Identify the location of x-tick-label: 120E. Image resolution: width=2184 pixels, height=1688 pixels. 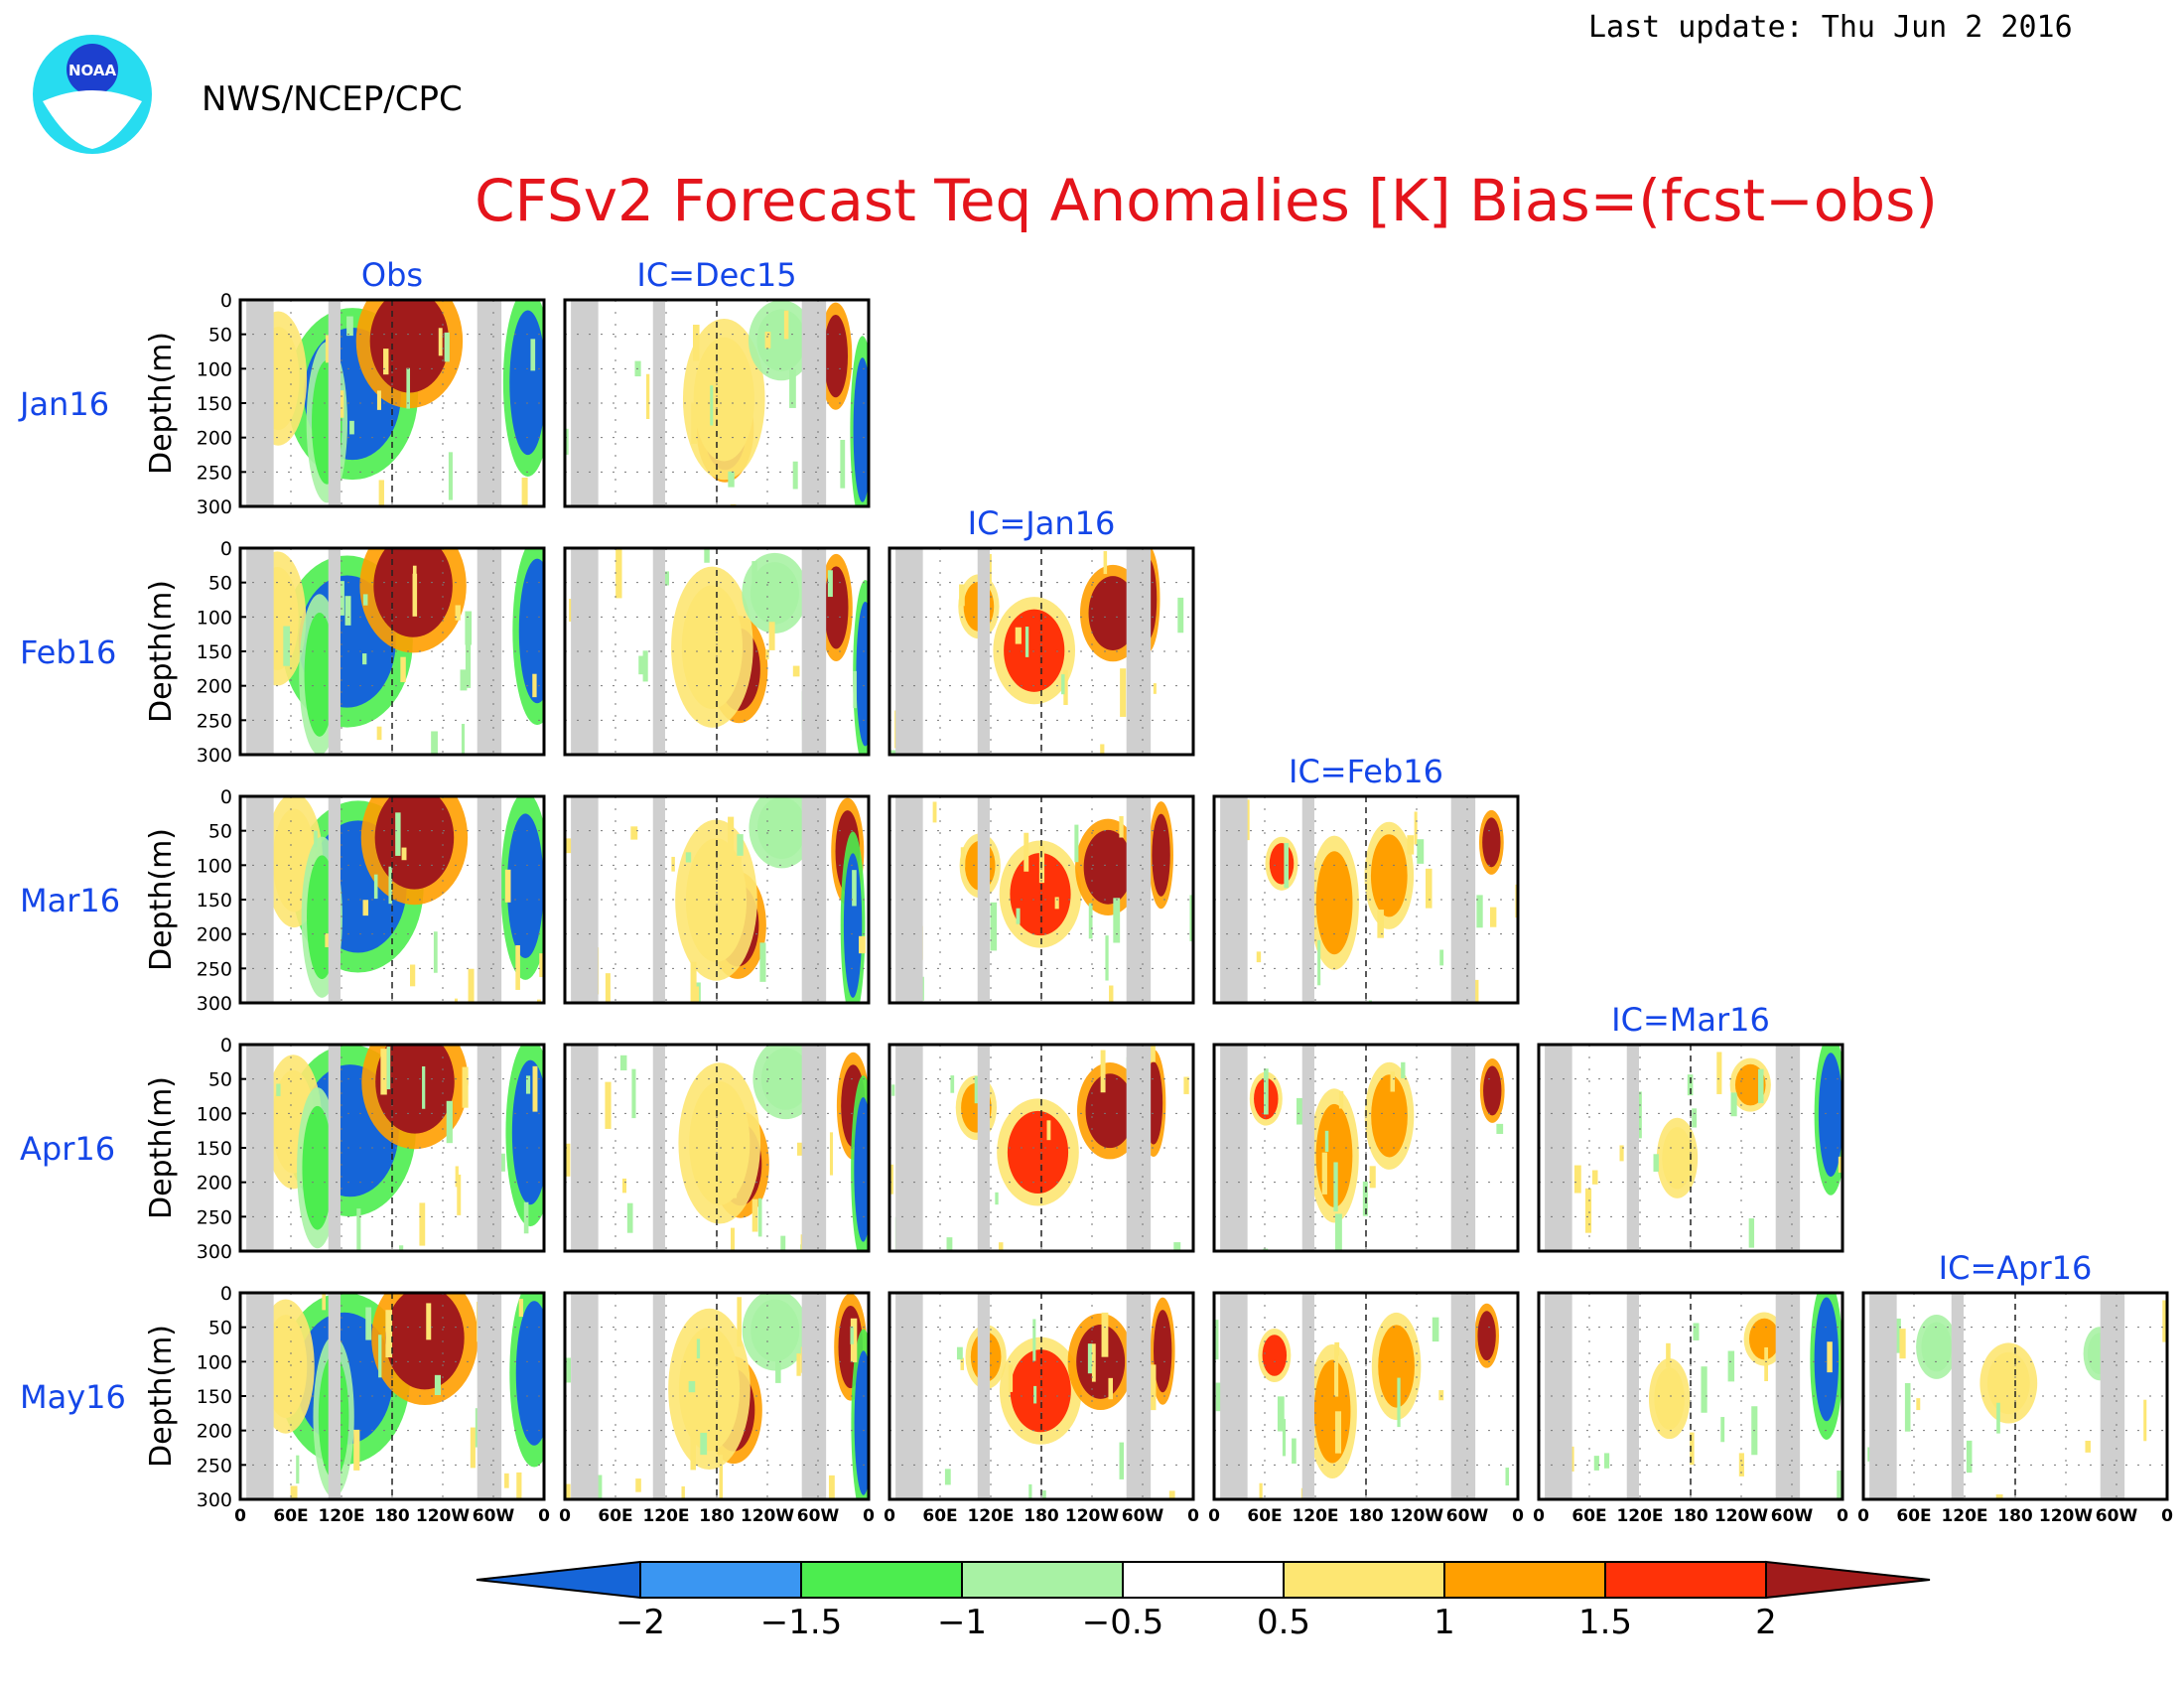
(341, 1516).